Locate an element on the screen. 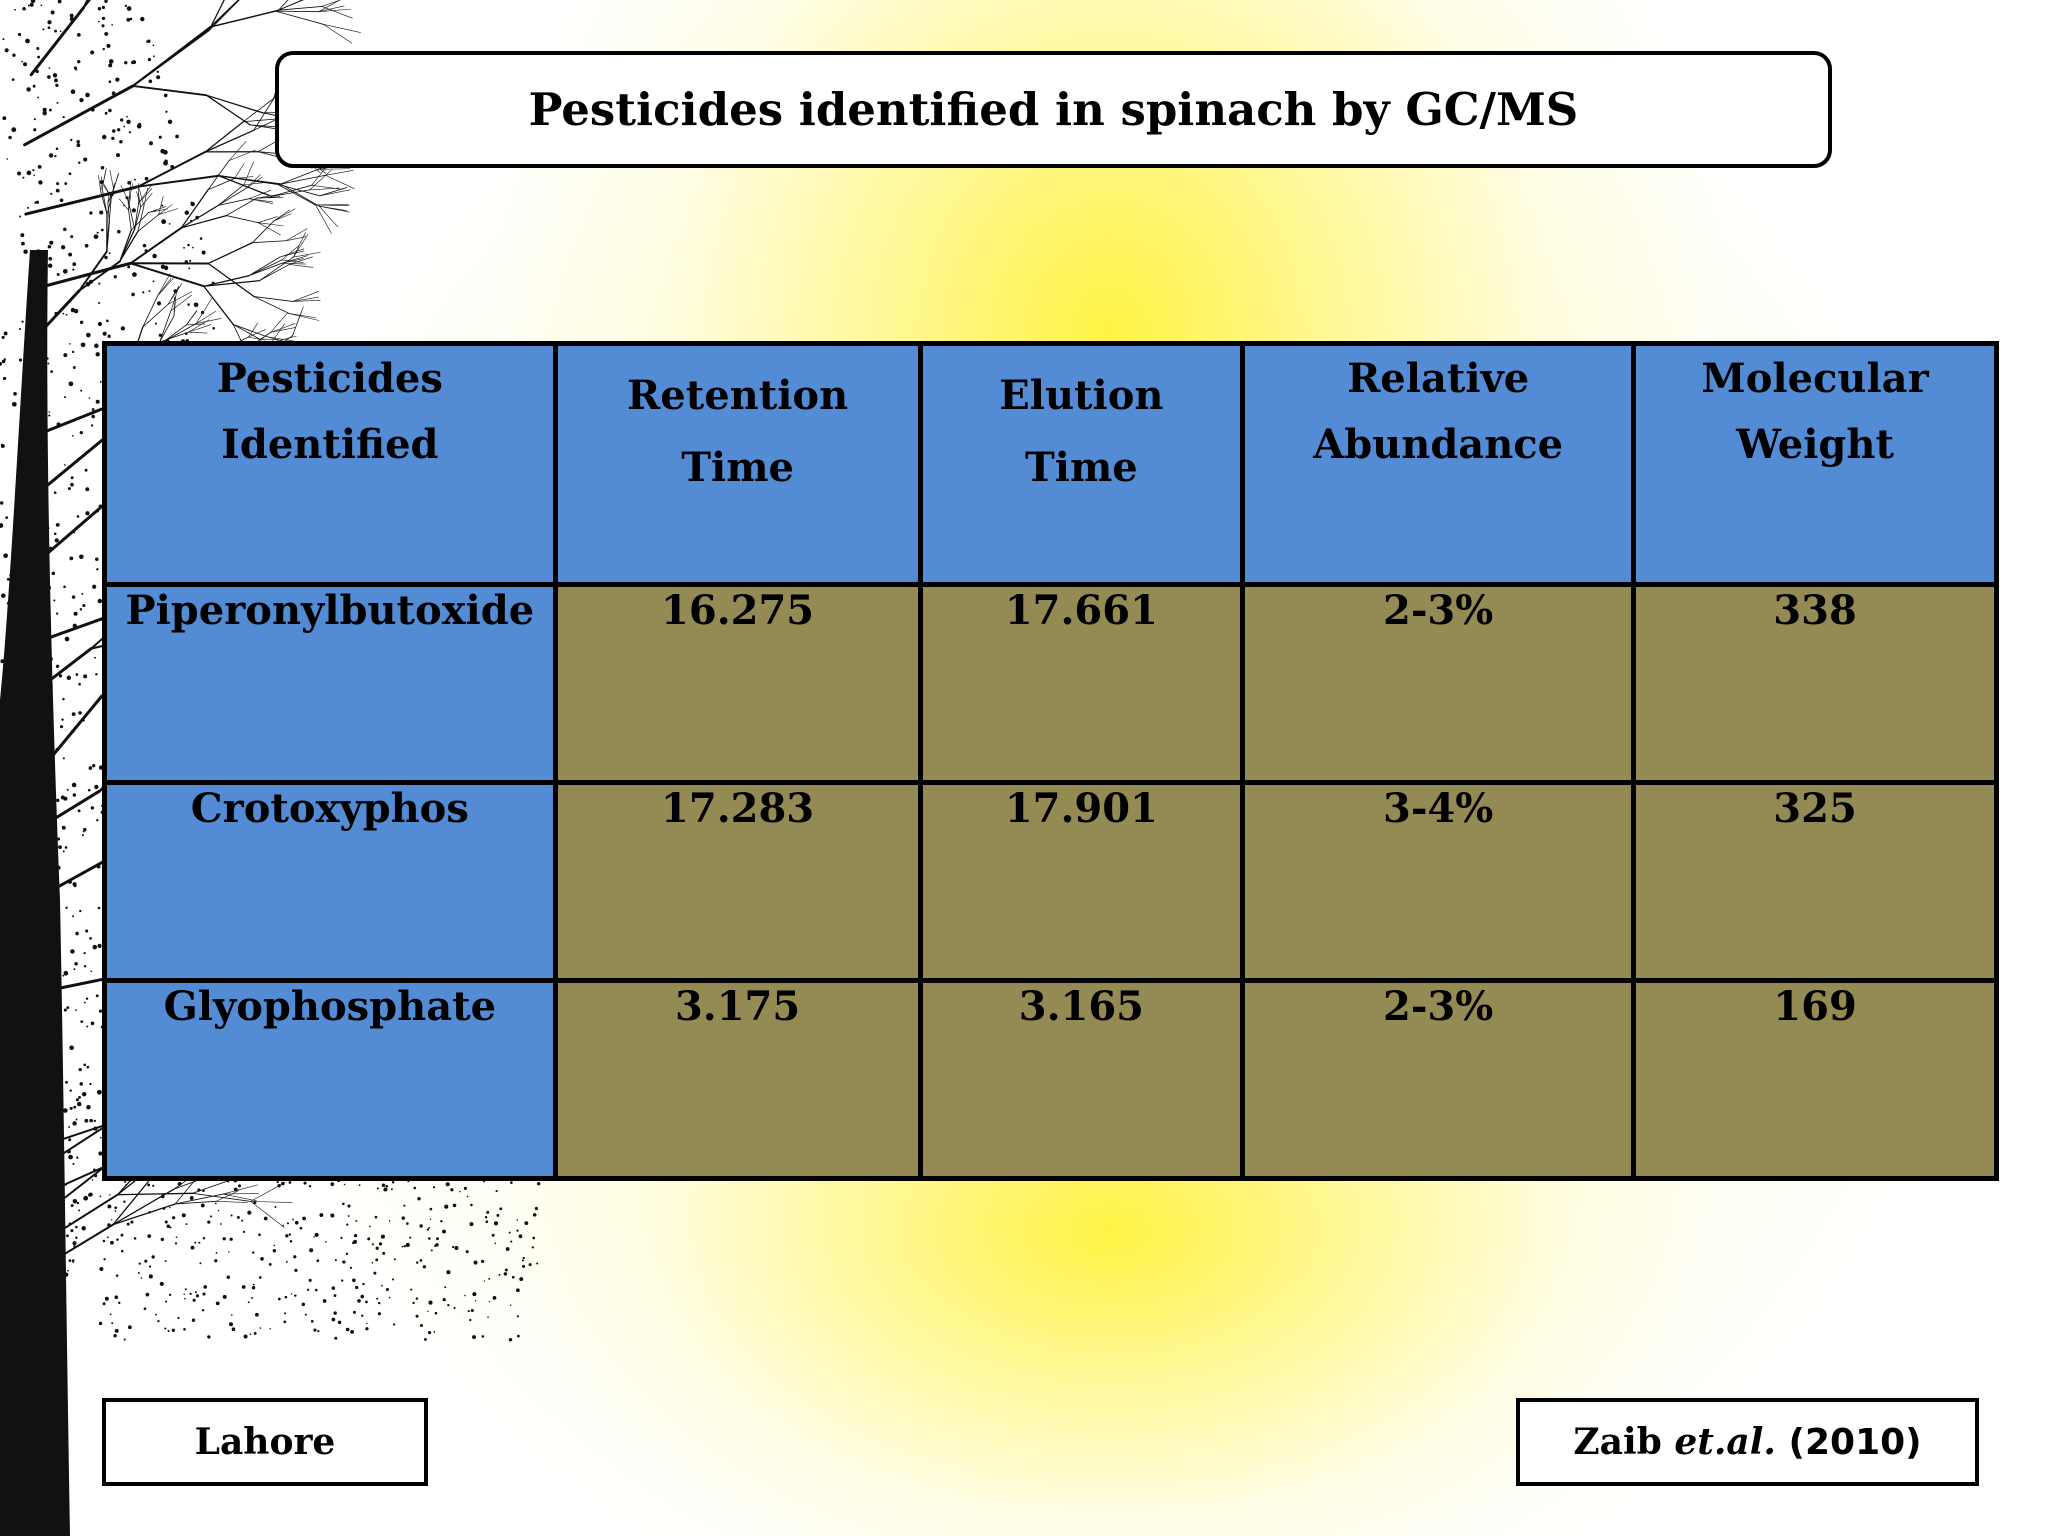  pesticide-name-cell: Piperonylbutoxide is located at coordinates (330, 683).